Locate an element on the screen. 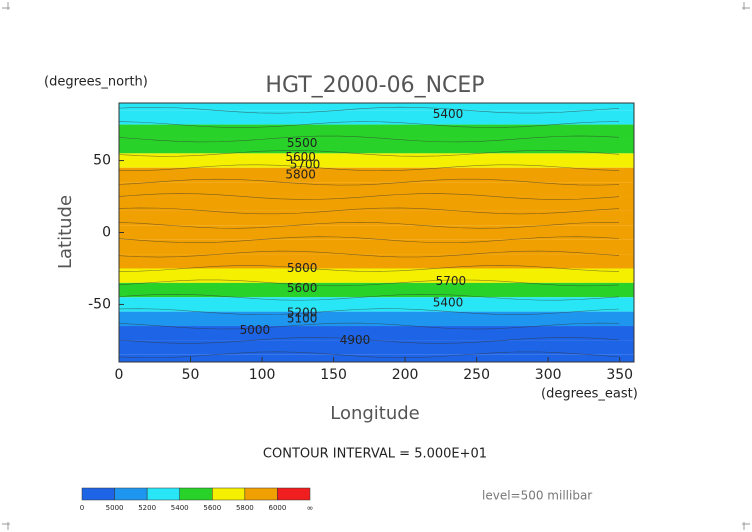 The image size is (752, 532). x-tick-label: 100 is located at coordinates (262, 375).